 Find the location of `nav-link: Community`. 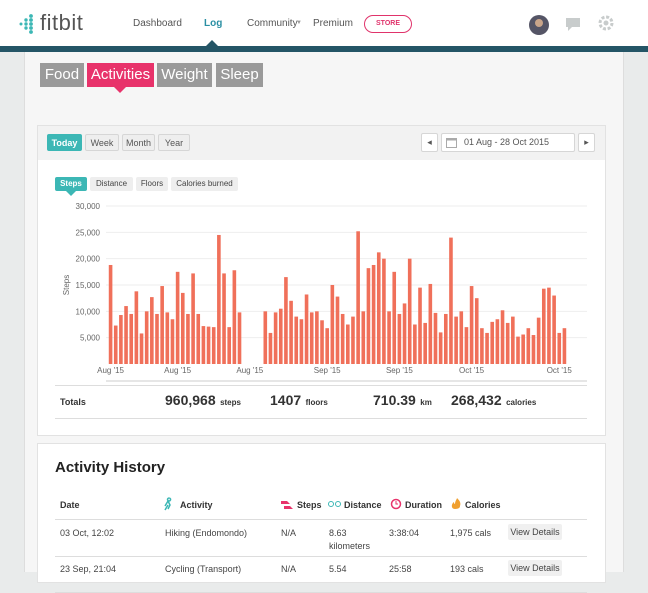

nav-link: Community is located at coordinates (272, 23).